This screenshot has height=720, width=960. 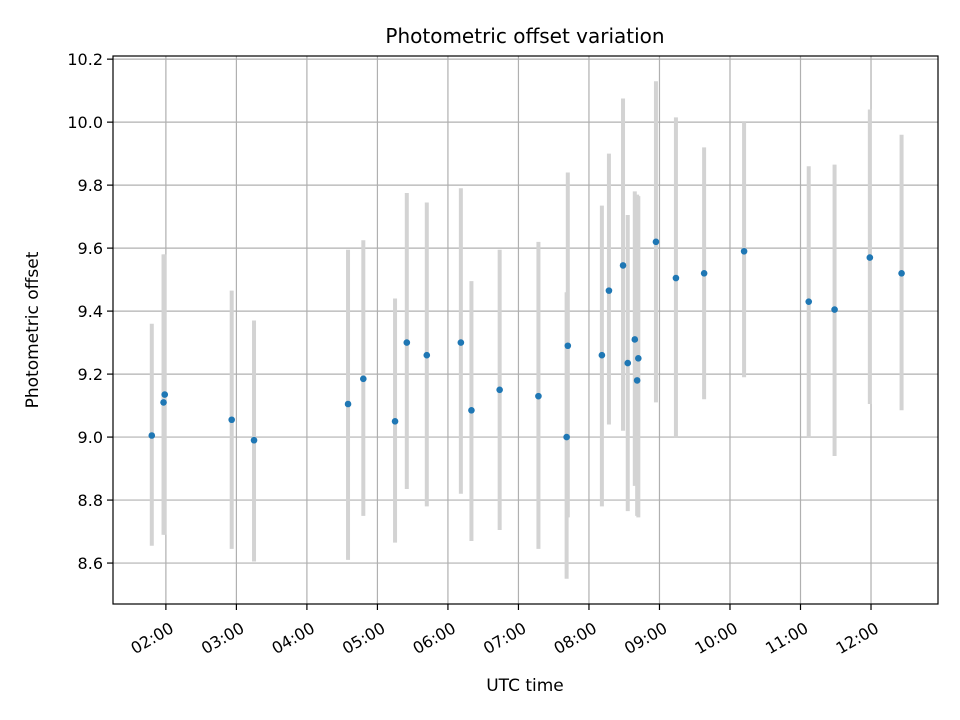 What do you see at coordinates (151, 638) in the screenshot?
I see `x-tick-label: 02:00` at bounding box center [151, 638].